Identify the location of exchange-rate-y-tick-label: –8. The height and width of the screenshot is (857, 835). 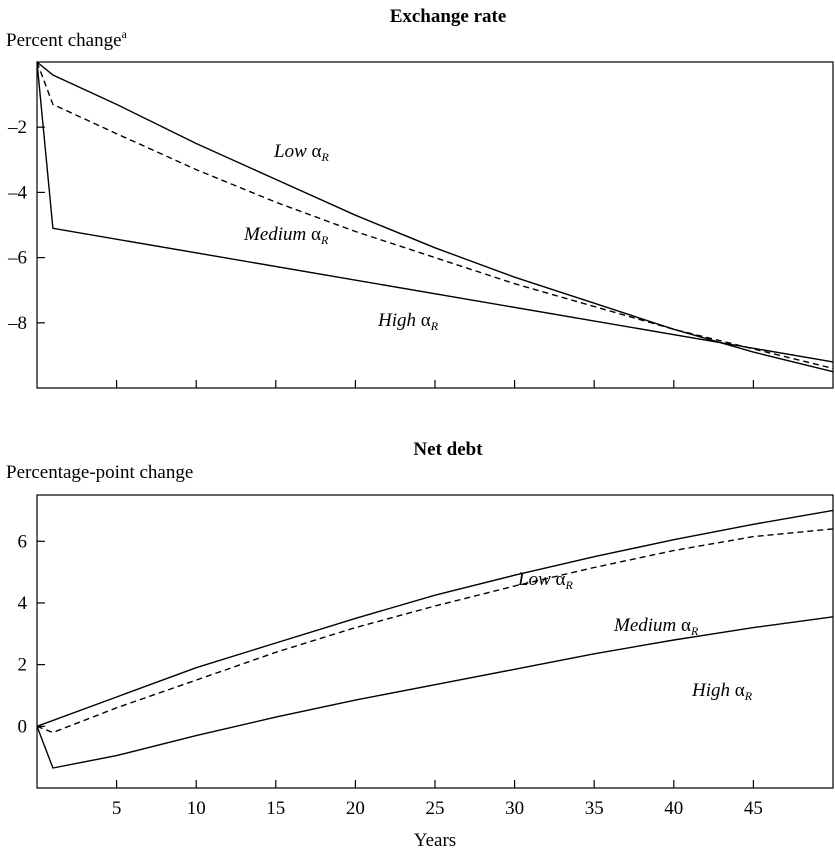
(17, 323).